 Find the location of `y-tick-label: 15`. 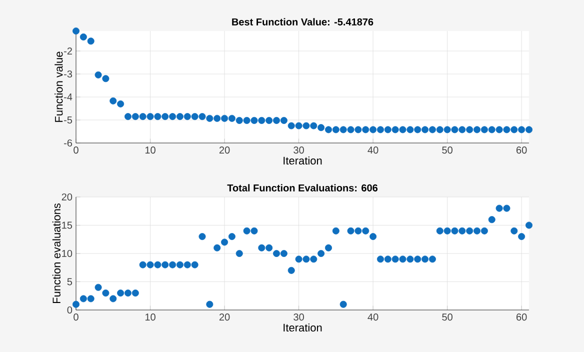

y-tick-label: 15 is located at coordinates (67, 225).